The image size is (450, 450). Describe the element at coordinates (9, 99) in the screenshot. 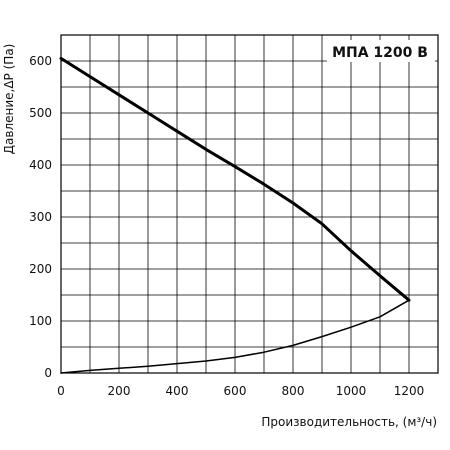

I see `y-axis-title: Давление,ΔP (Па)` at that location.